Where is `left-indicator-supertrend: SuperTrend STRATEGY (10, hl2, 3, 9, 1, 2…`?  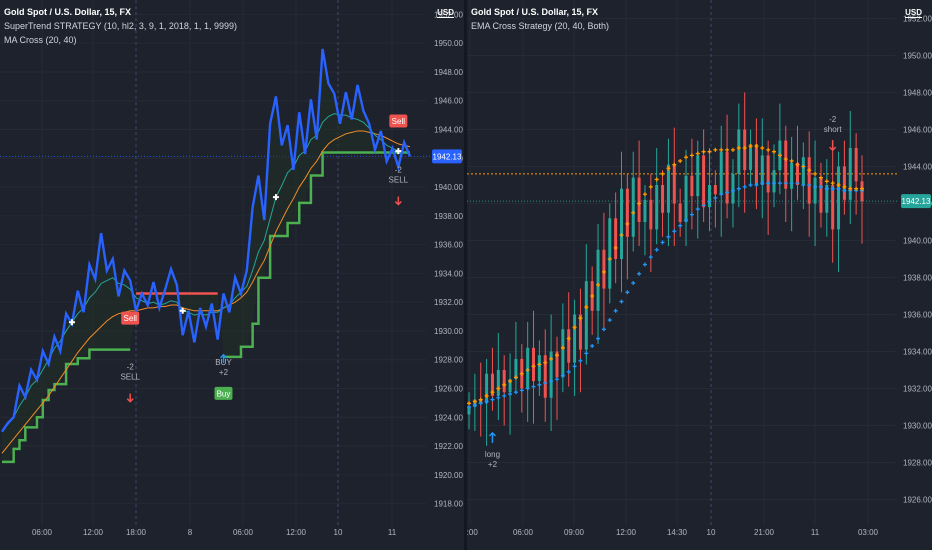 left-indicator-supertrend: SuperTrend STRATEGY (10, hl2, 3, 9, 1, 2… is located at coordinates (120, 26).